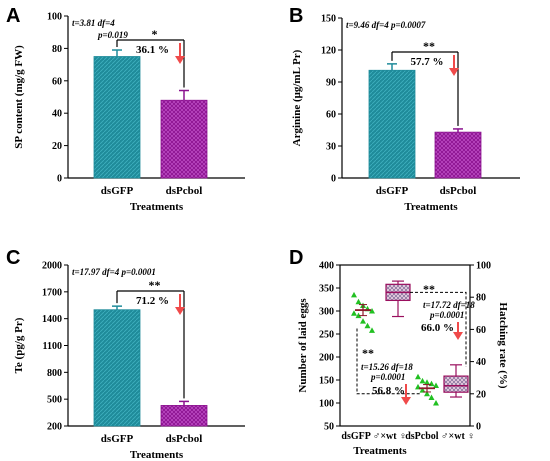 This screenshot has height=461, width=550. Describe the element at coordinates (456, 384) in the screenshot. I see `hatch-box` at that location.